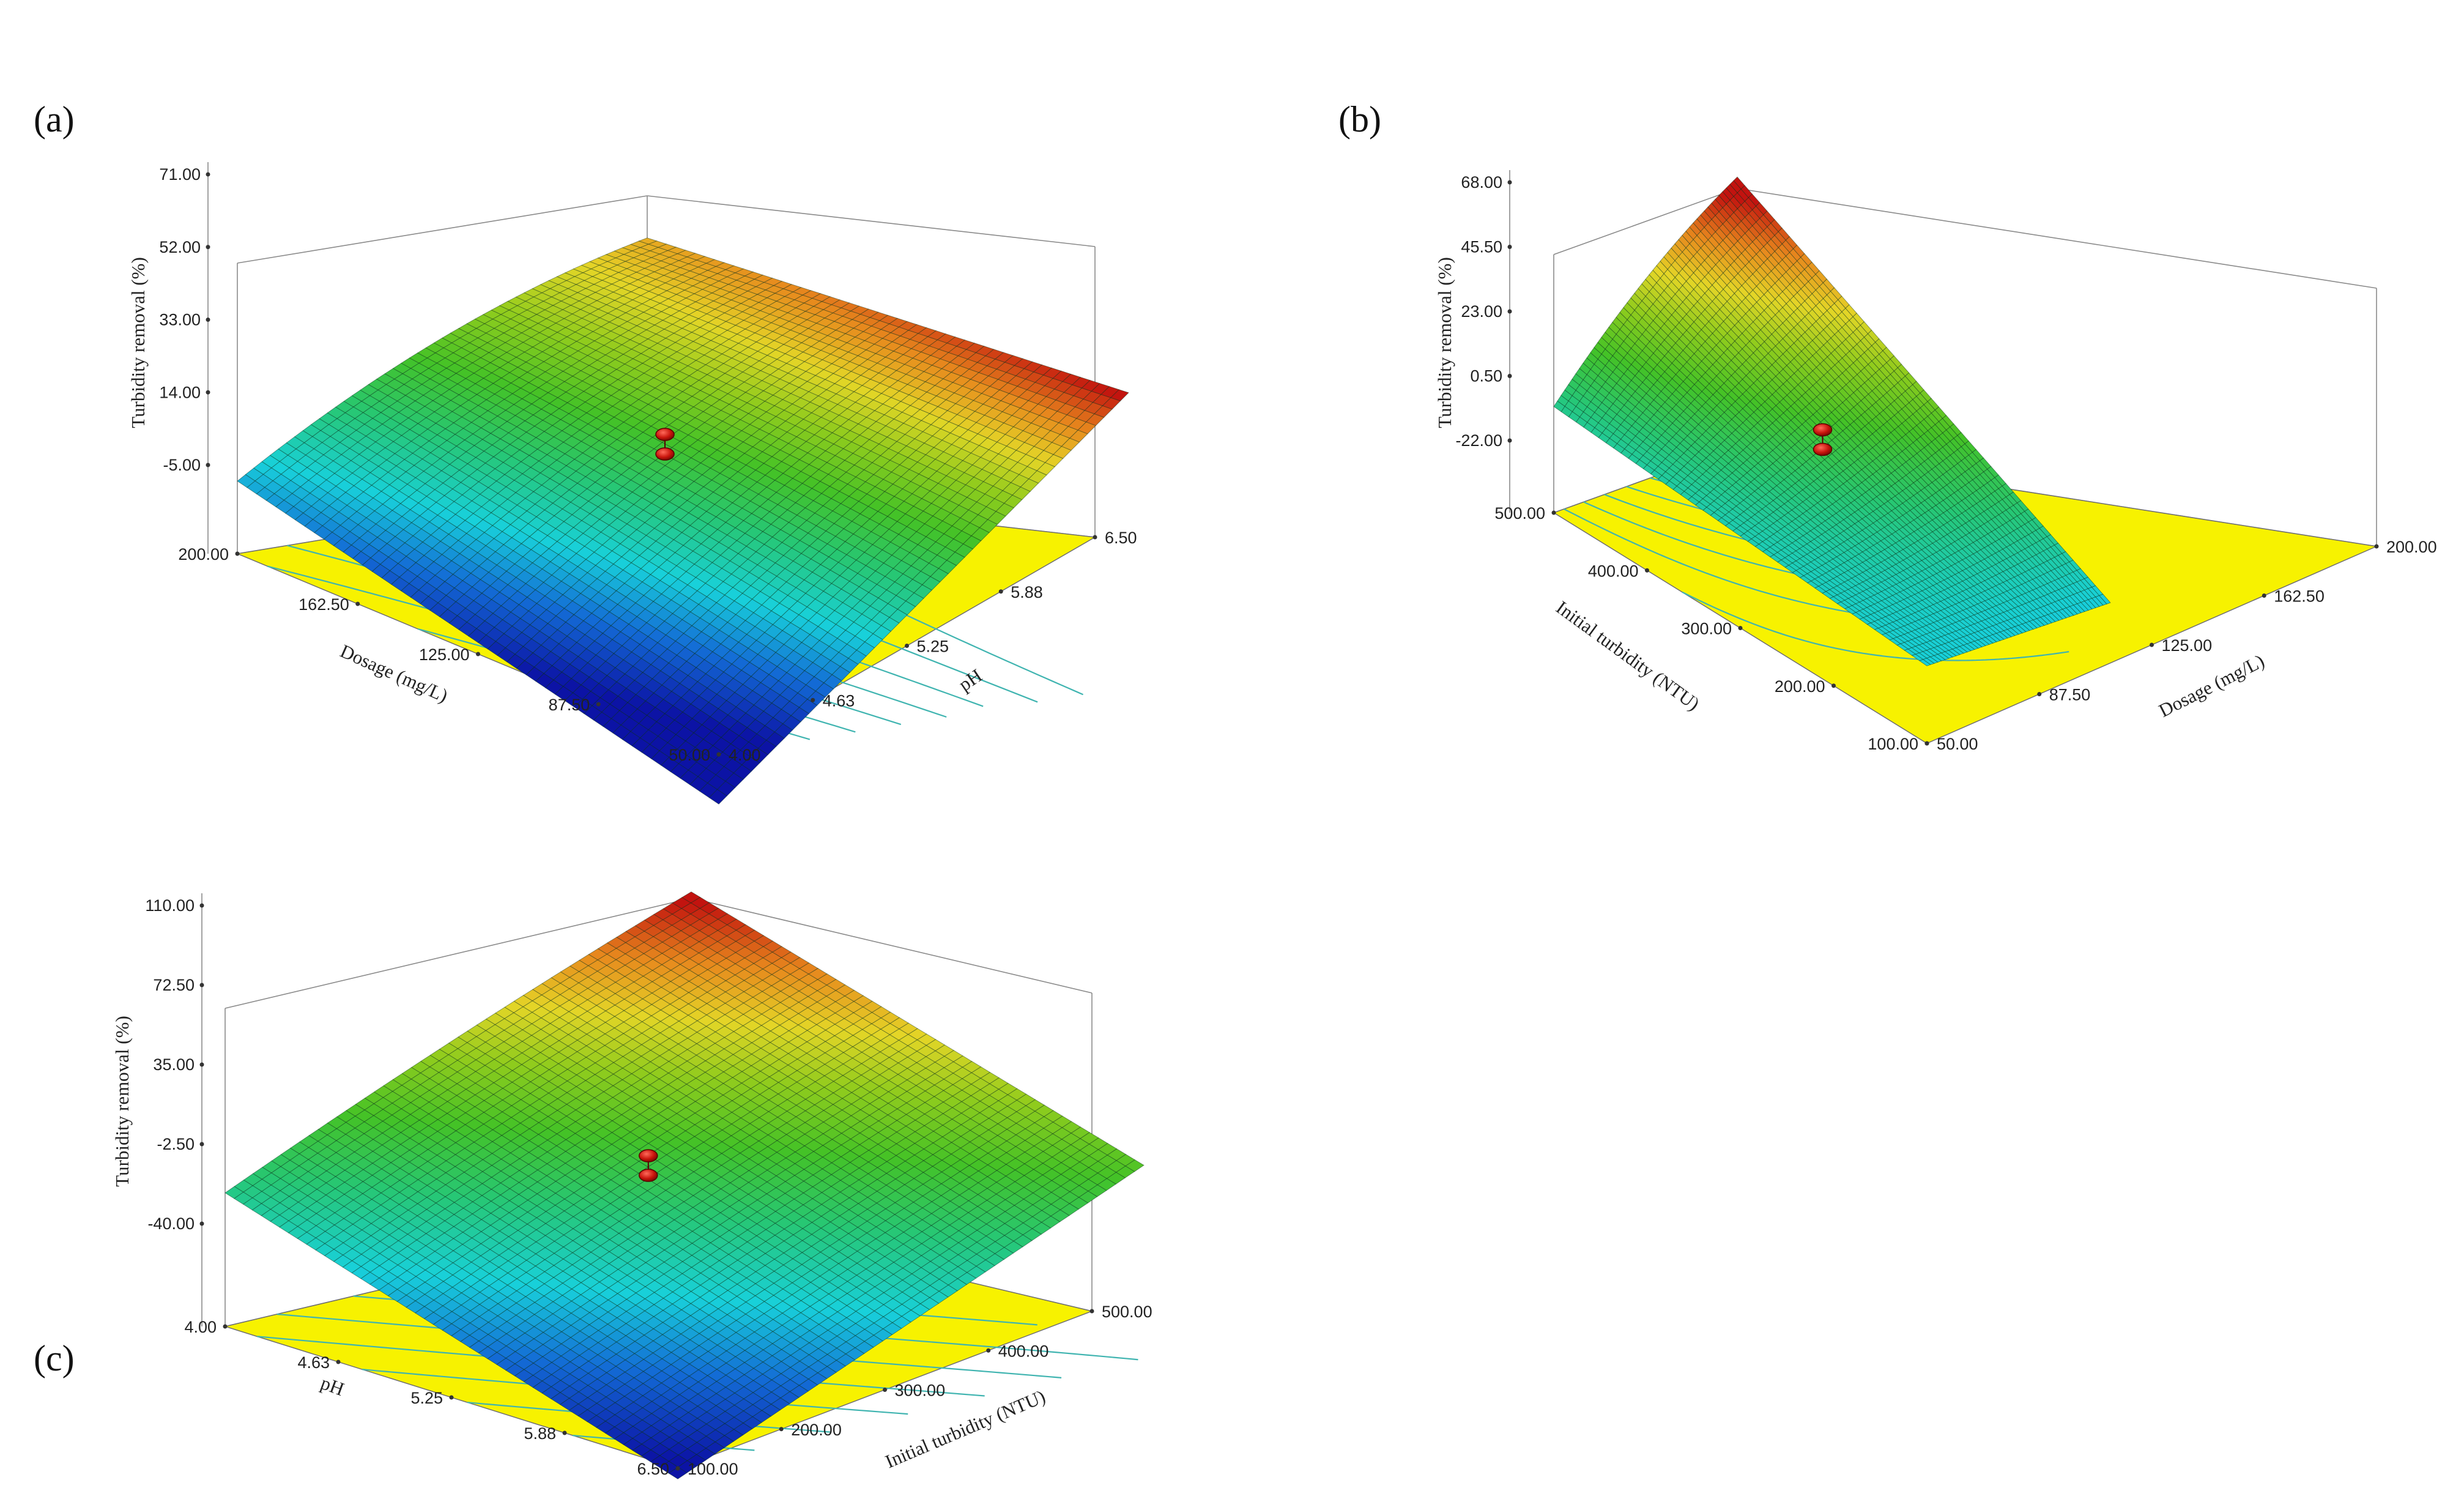 The height and width of the screenshot is (1510, 2464). Describe the element at coordinates (182, 465) in the screenshot. I see `z-tick-label: -5.00` at that location.